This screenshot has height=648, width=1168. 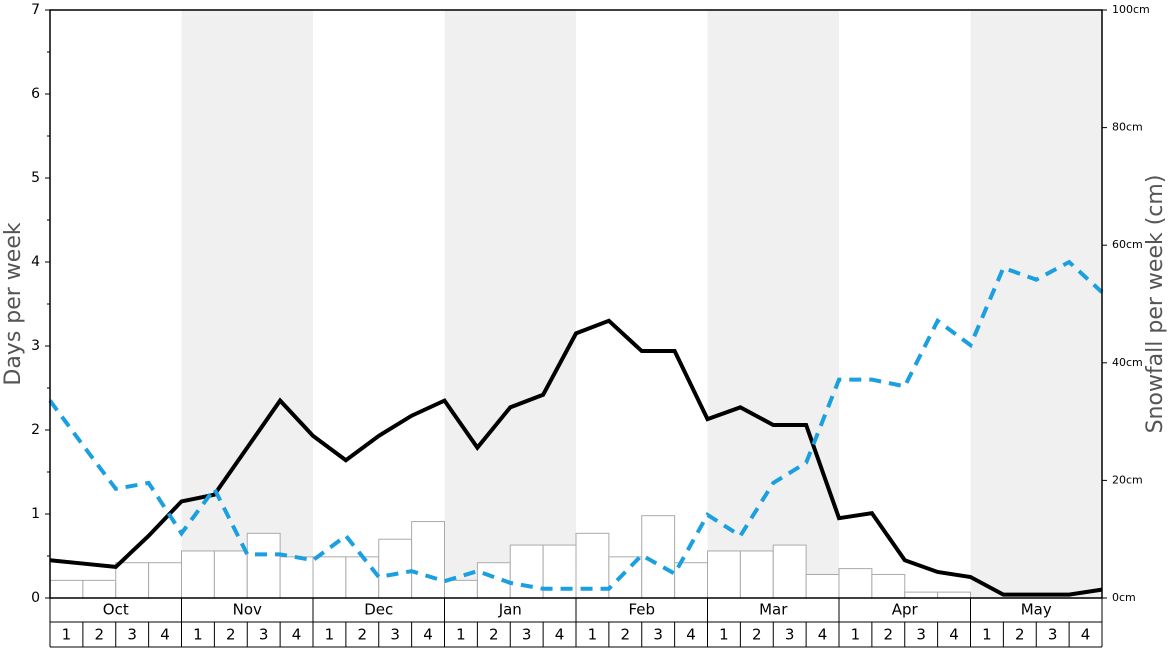 I want to click on month-label: Mar, so click(x=773, y=610).